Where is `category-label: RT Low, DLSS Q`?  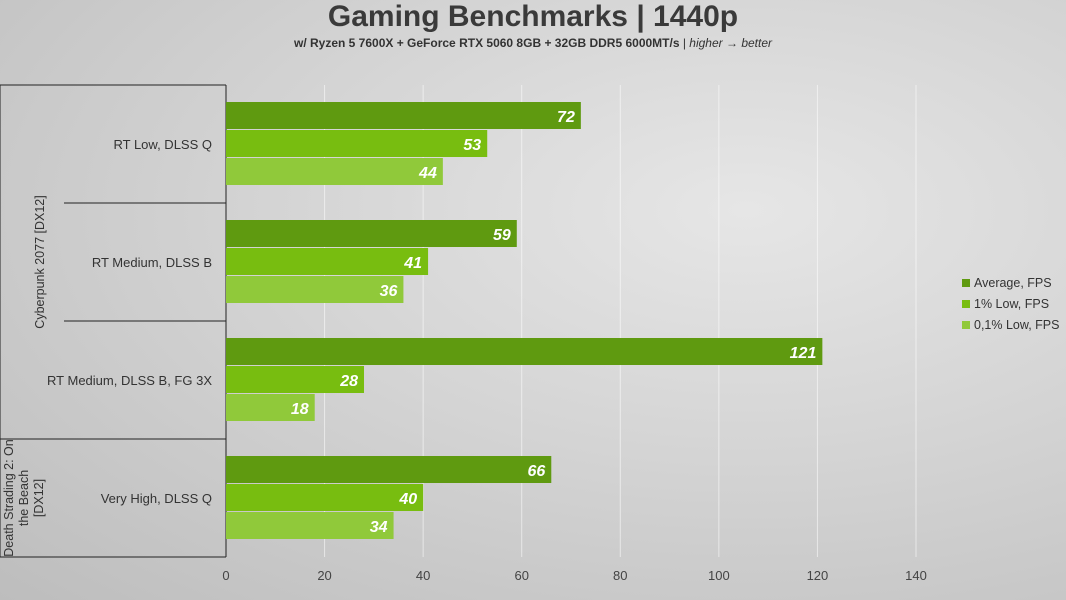 category-label: RT Low, DLSS Q is located at coordinates (162, 144).